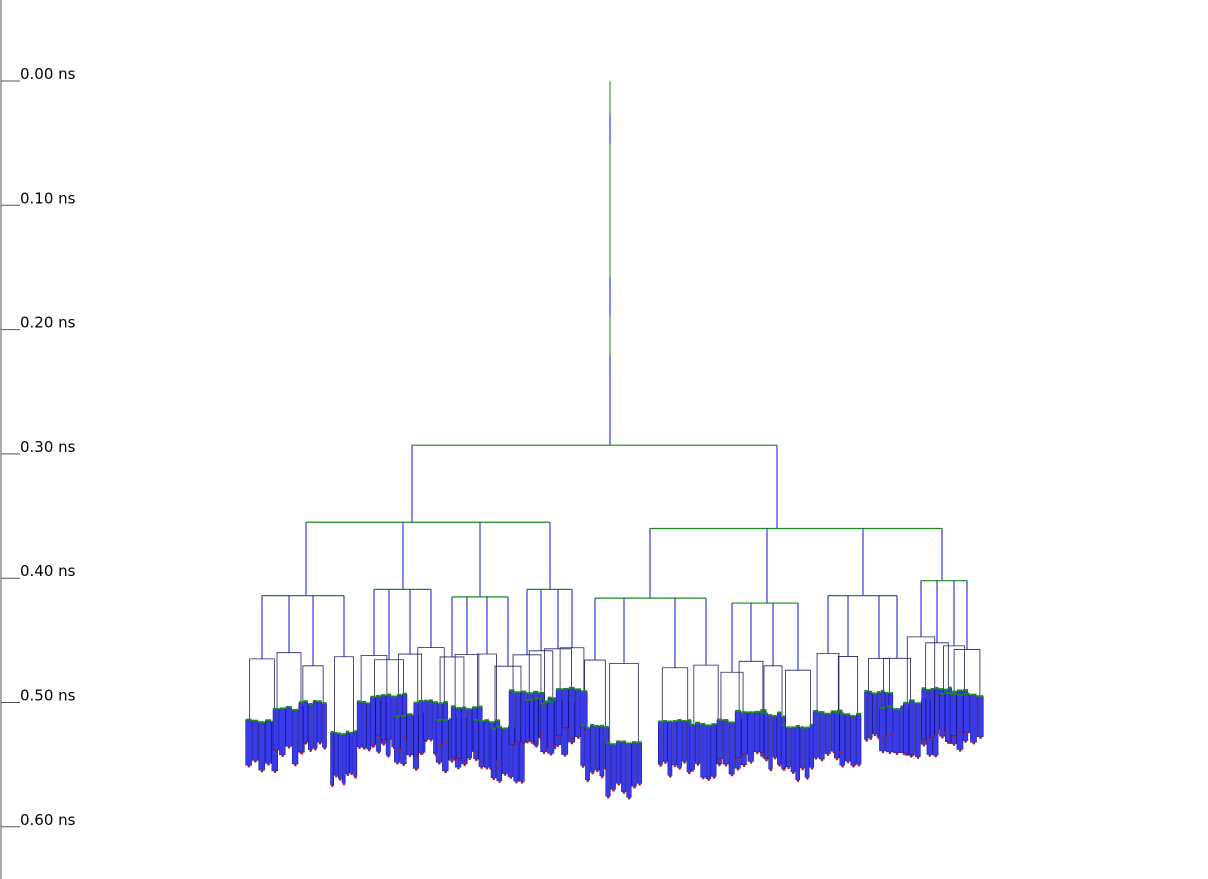 This screenshot has height=879, width=1208. What do you see at coordinates (614, 763) in the screenshot?
I see `clock-tree-sinks` at bounding box center [614, 763].